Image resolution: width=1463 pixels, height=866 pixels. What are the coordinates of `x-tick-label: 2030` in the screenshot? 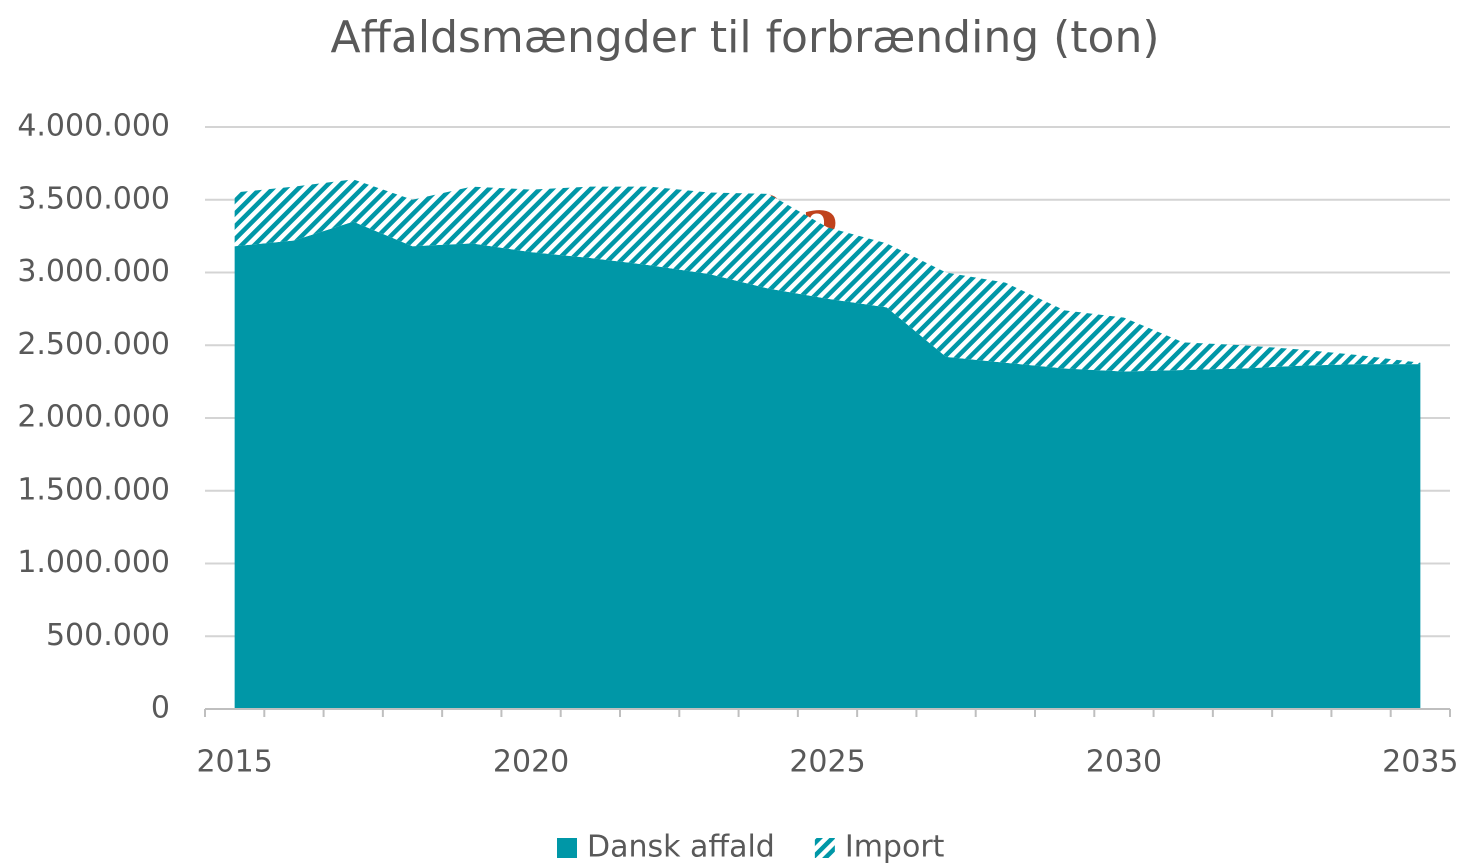 It's located at (1124, 762).